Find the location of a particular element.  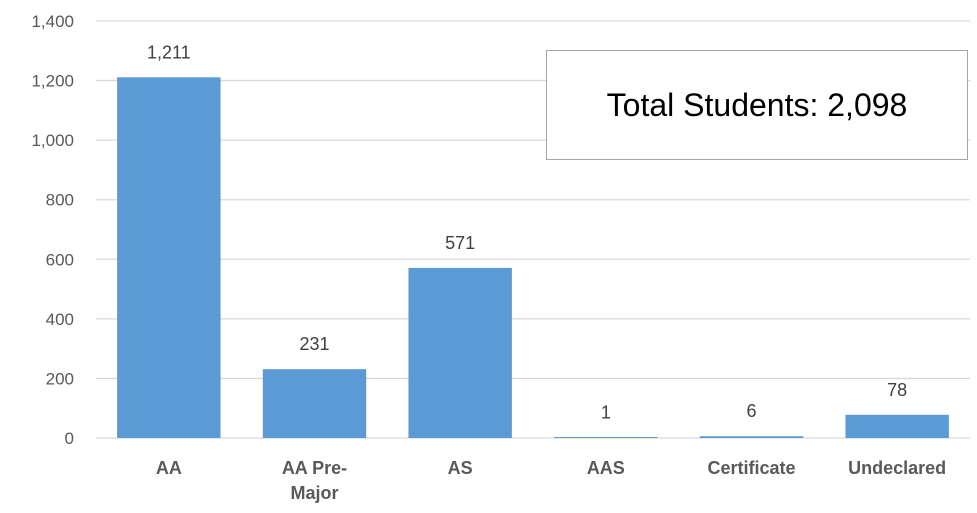

y-tick-label: 600 is located at coordinates (60, 259).